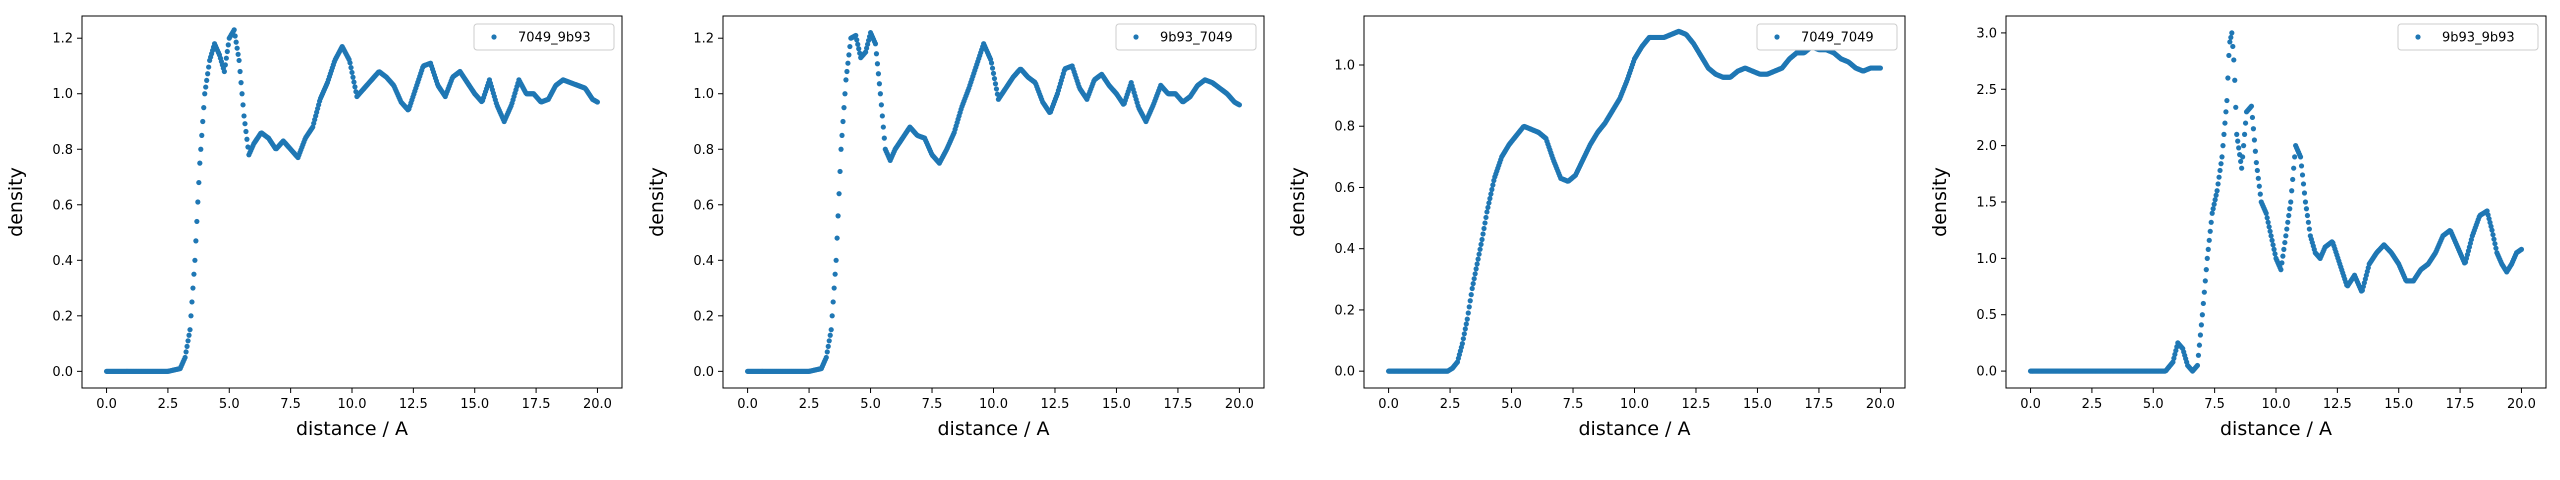 The height and width of the screenshot is (480, 2560). Describe the element at coordinates (62, 261) in the screenshot. I see `y-tick-label: 0.4` at that location.